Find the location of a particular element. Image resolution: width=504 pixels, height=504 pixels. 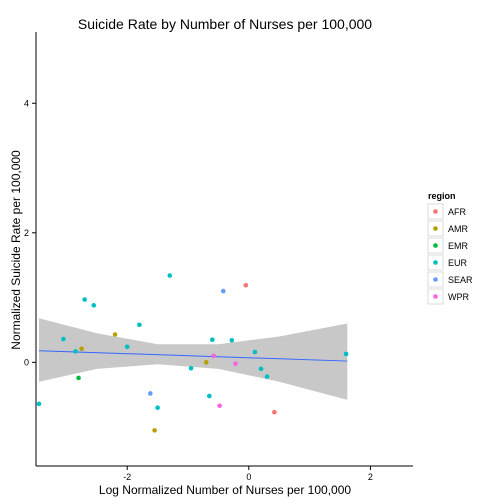

legend-entry-wpr: WPR is located at coordinates (448, 296).